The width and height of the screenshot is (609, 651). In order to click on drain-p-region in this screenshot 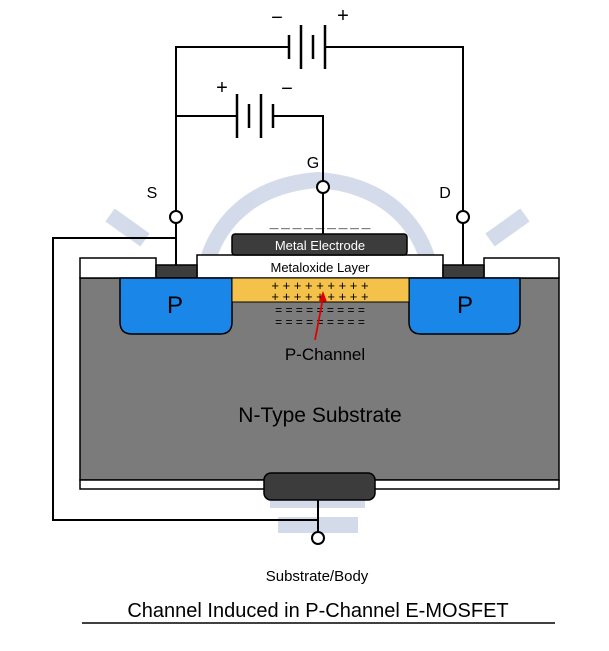, I will do `click(464, 306)`.